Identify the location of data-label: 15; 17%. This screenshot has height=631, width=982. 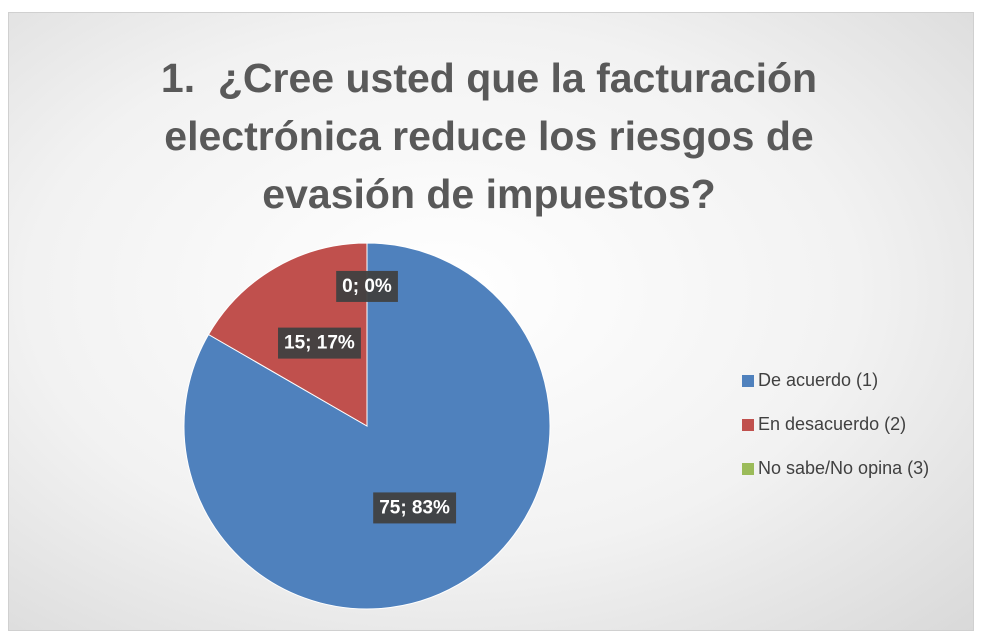
(319, 343).